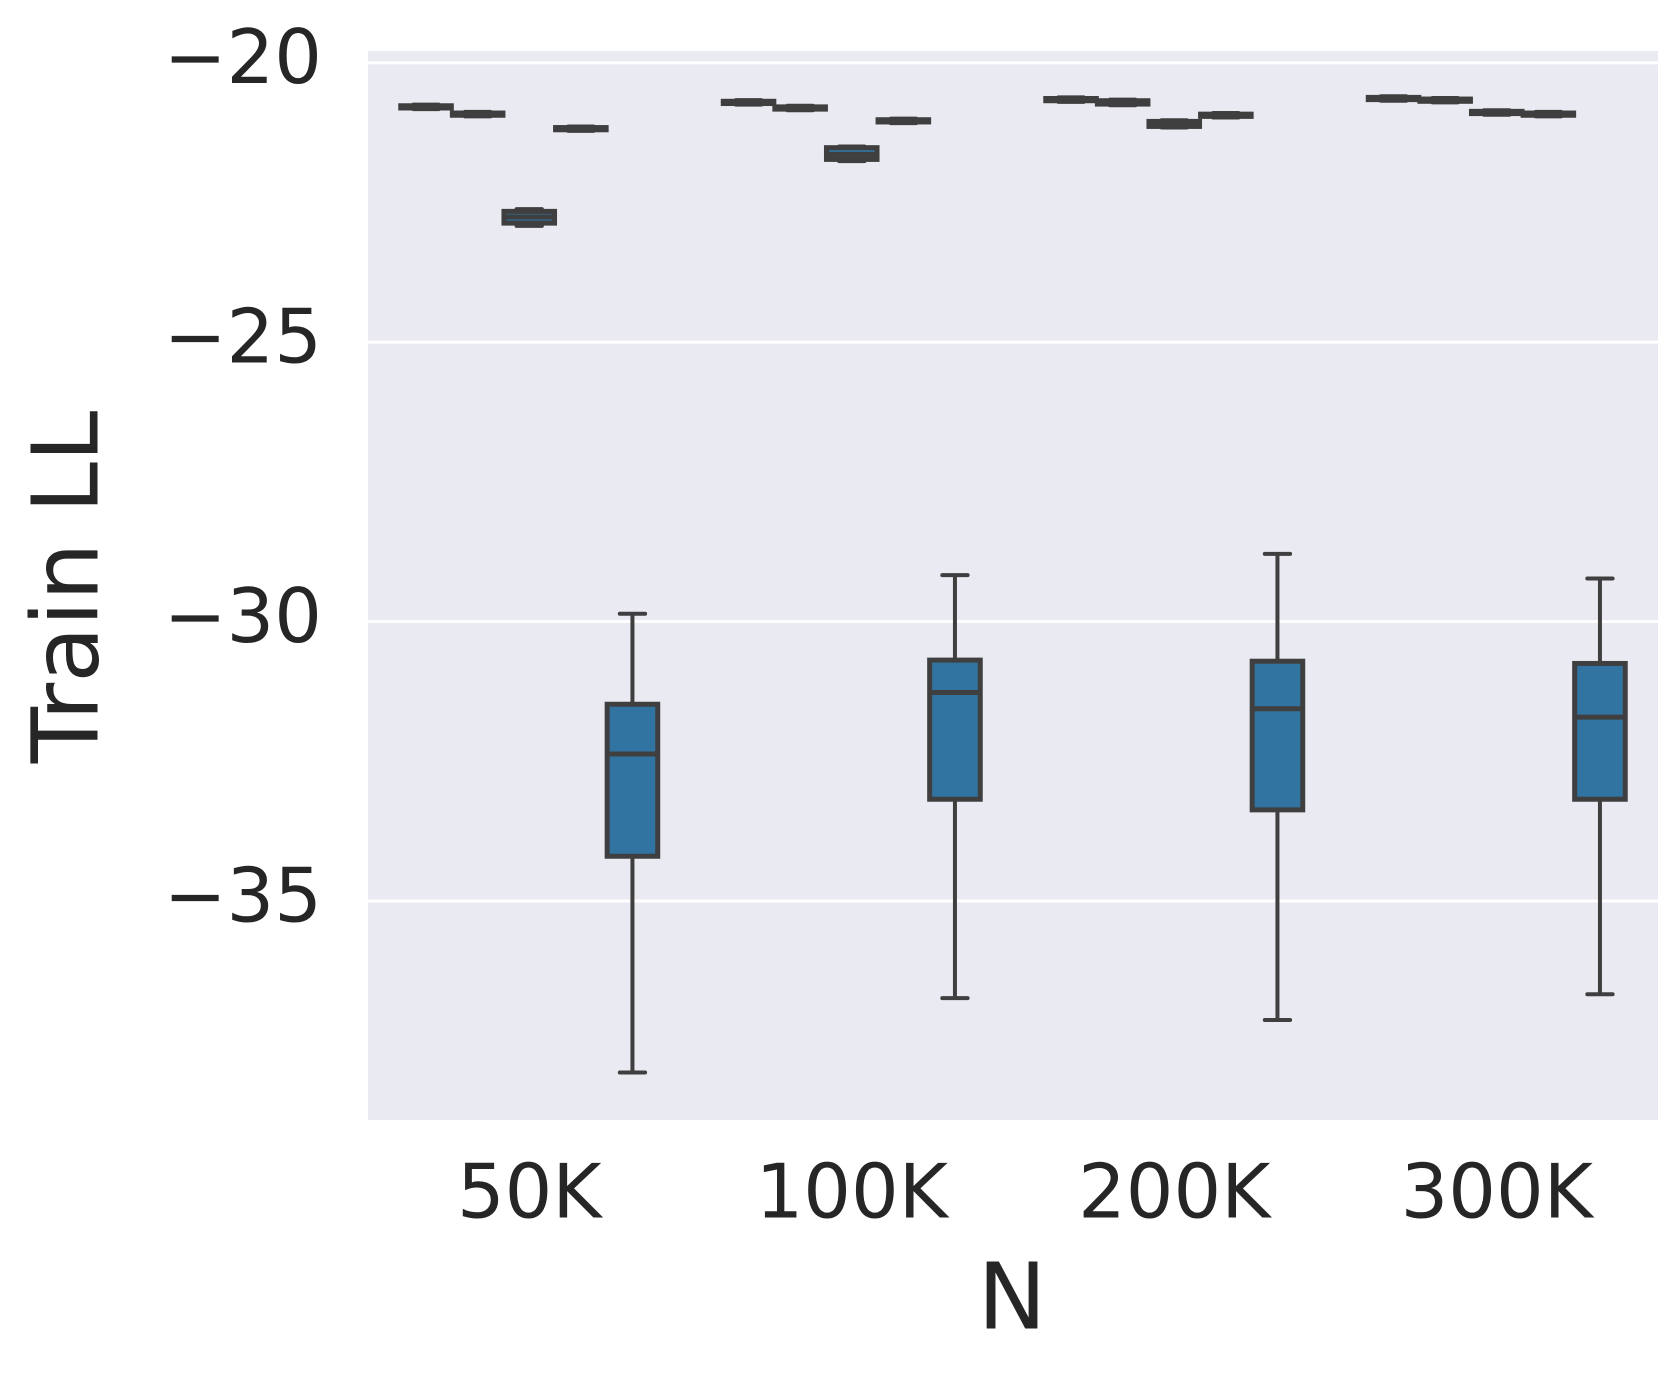 This screenshot has height=1384, width=1680. What do you see at coordinates (65, 588) in the screenshot?
I see `y-axis-label: Train LL` at bounding box center [65, 588].